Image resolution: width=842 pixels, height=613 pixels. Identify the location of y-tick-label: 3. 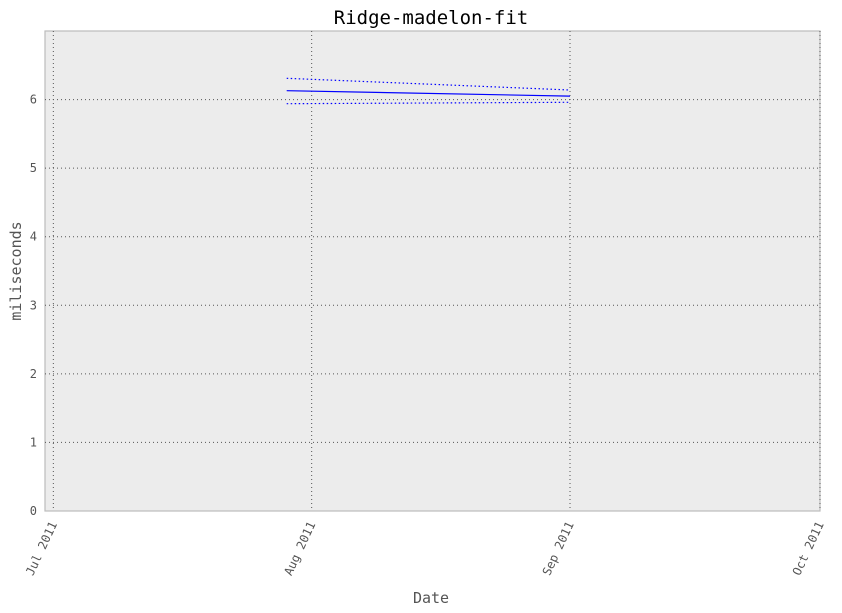
(33, 305).